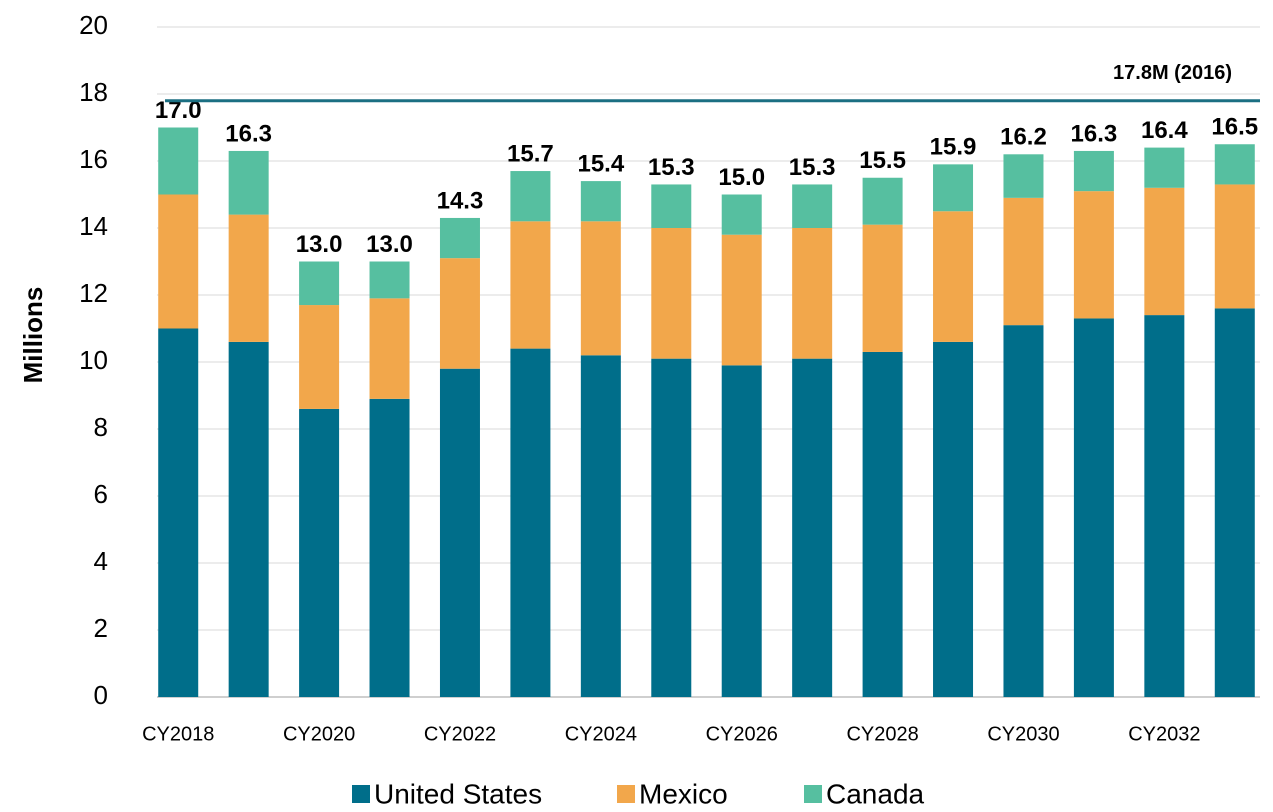 The image size is (1273, 812). What do you see at coordinates (875, 793) in the screenshot?
I see `legend-label: Canada` at bounding box center [875, 793].